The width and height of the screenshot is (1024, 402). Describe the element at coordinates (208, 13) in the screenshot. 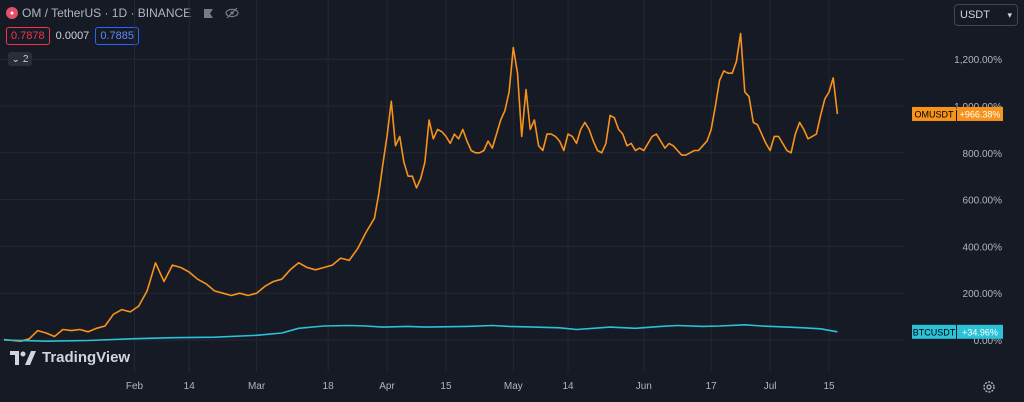

I see `flag-icon` at that location.